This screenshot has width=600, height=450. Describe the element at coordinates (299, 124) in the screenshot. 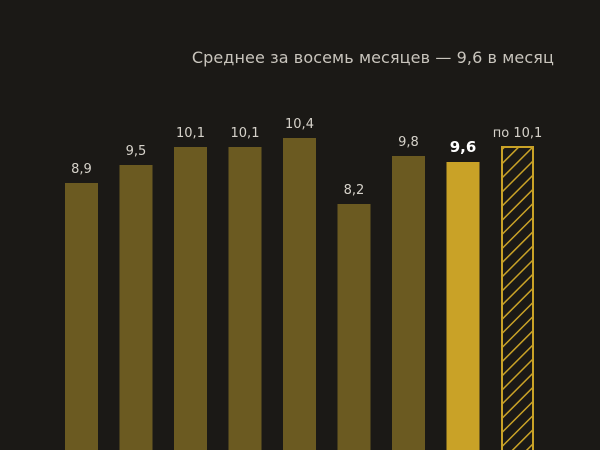

I see `bar-value-label: 10,4` at that location.